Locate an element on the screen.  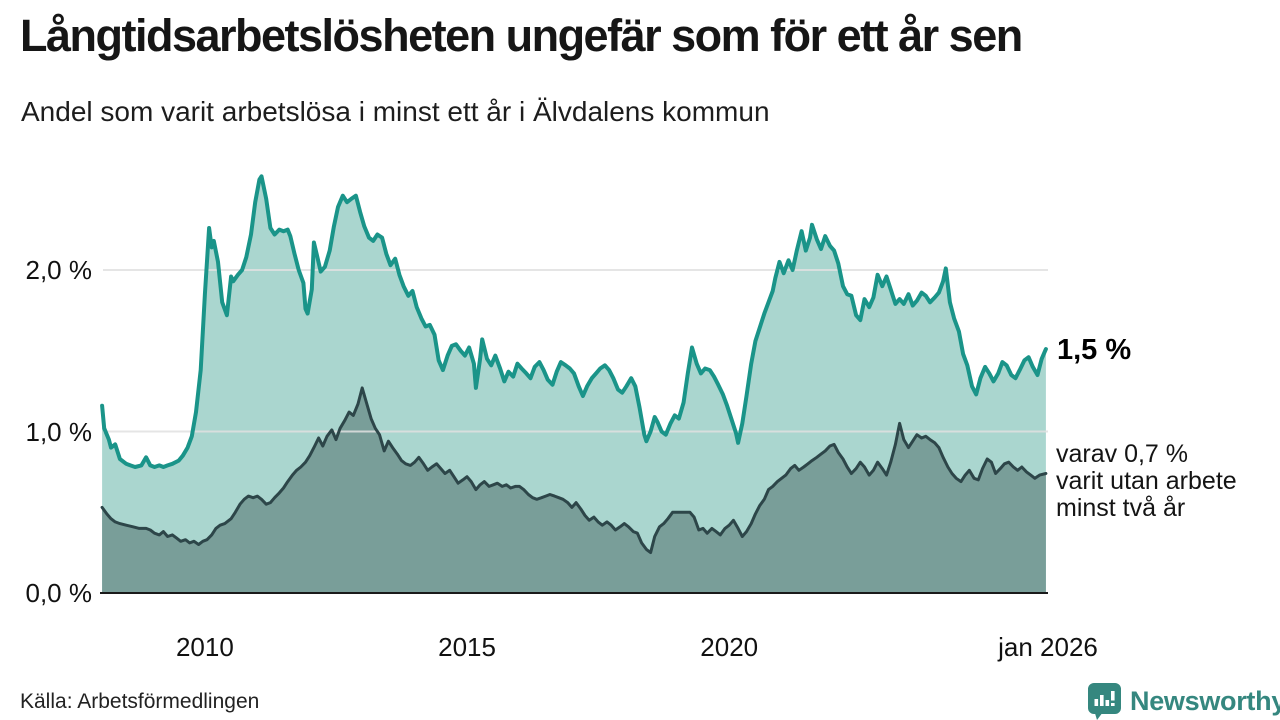
logo-exclamation-bar is located at coordinates (1113, 696).